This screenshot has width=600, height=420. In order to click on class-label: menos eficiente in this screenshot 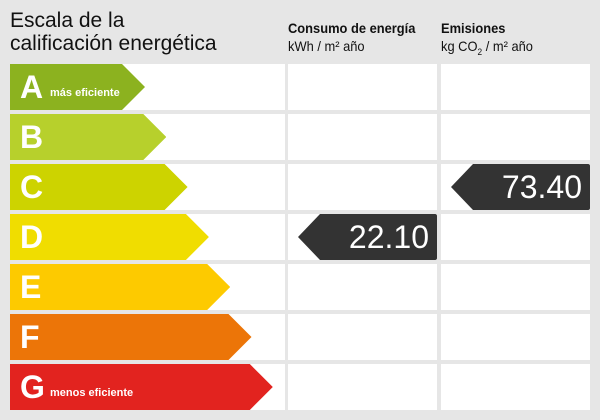, I will do `click(92, 393)`.